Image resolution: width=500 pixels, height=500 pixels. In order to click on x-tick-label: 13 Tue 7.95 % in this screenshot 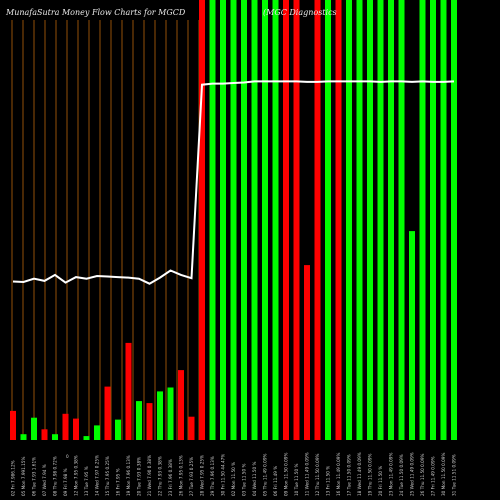, I will do `click(86, 481)`.